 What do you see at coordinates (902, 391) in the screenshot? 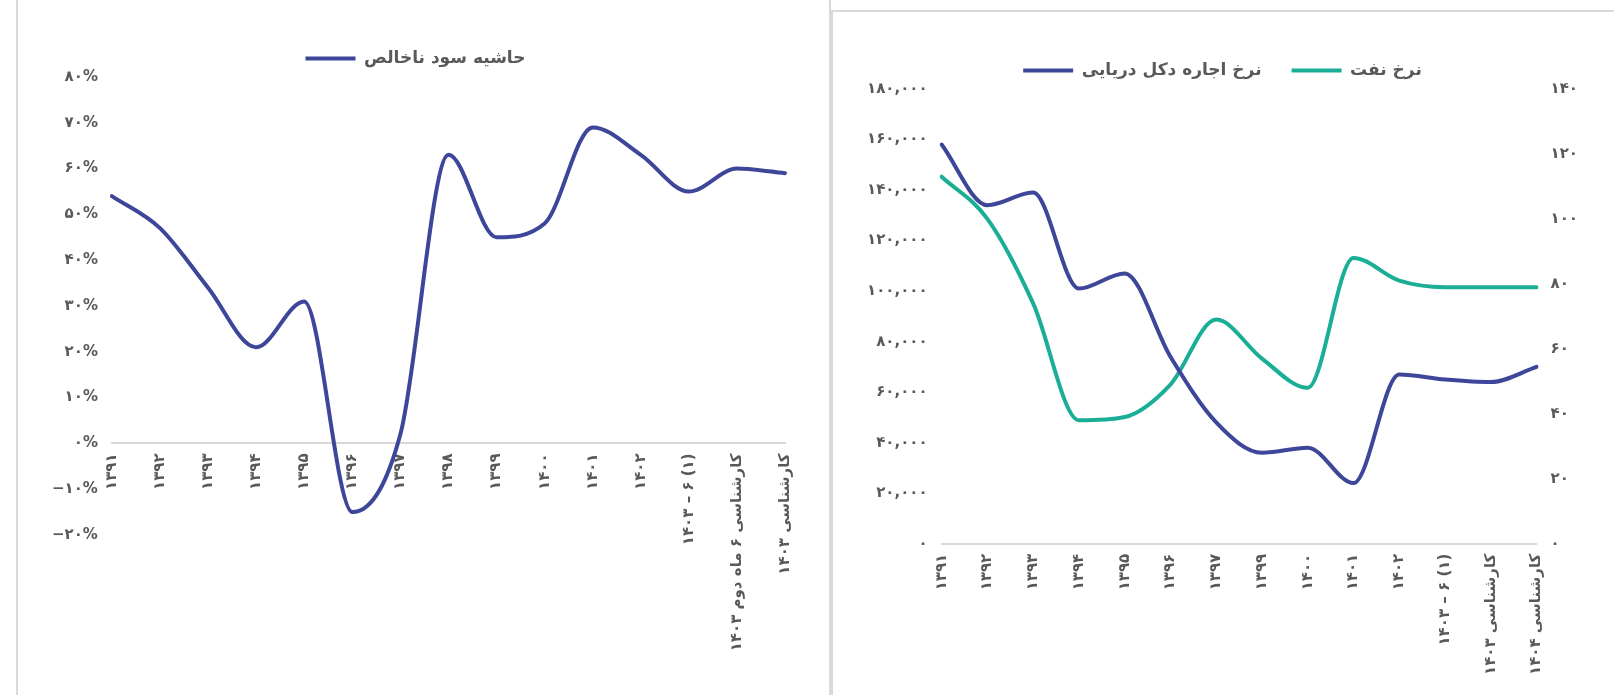
I see `y-tick-label: ۶۰,۰۰۰` at bounding box center [902, 391].